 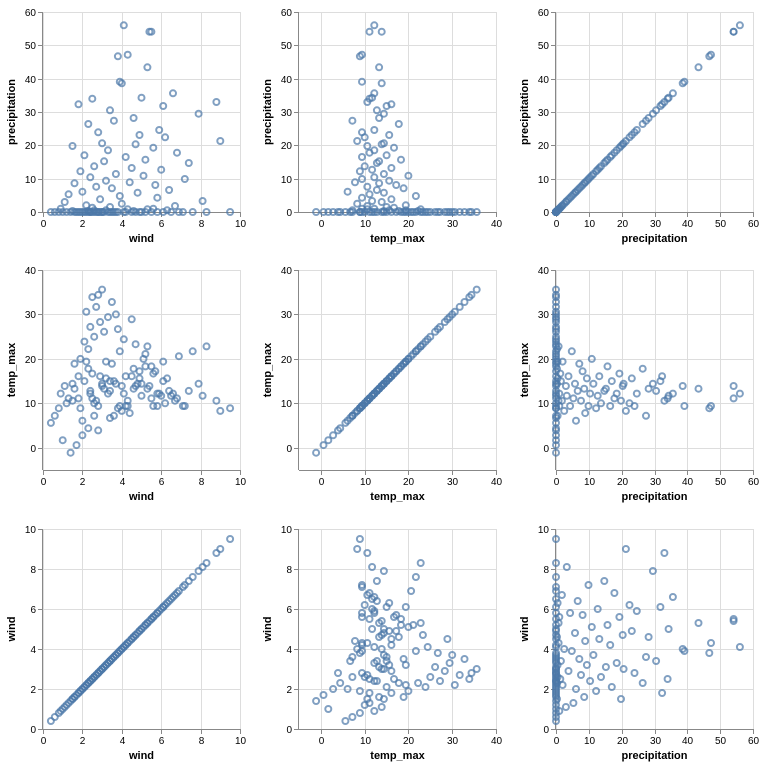 What do you see at coordinates (648, 118) in the screenshot?
I see `points` at bounding box center [648, 118].